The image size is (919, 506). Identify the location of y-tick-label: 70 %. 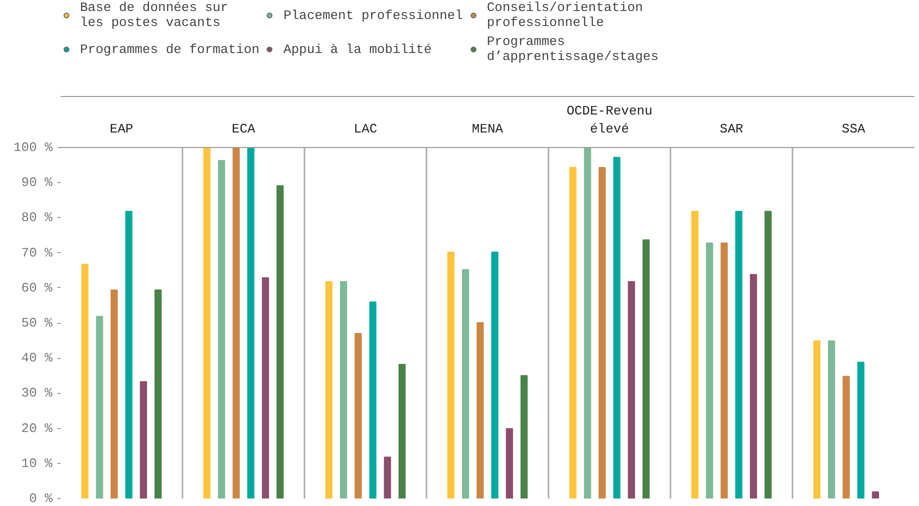
(37, 252).